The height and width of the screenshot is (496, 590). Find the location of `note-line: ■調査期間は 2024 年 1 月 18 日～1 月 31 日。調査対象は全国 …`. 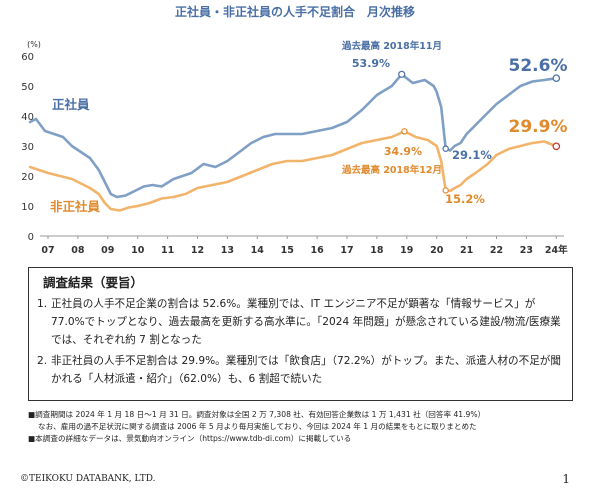

note-line: ■調査期間は 2024 年 1 月 18 日～1 月 31 日。調査対象は全国 … is located at coordinates (257, 414).